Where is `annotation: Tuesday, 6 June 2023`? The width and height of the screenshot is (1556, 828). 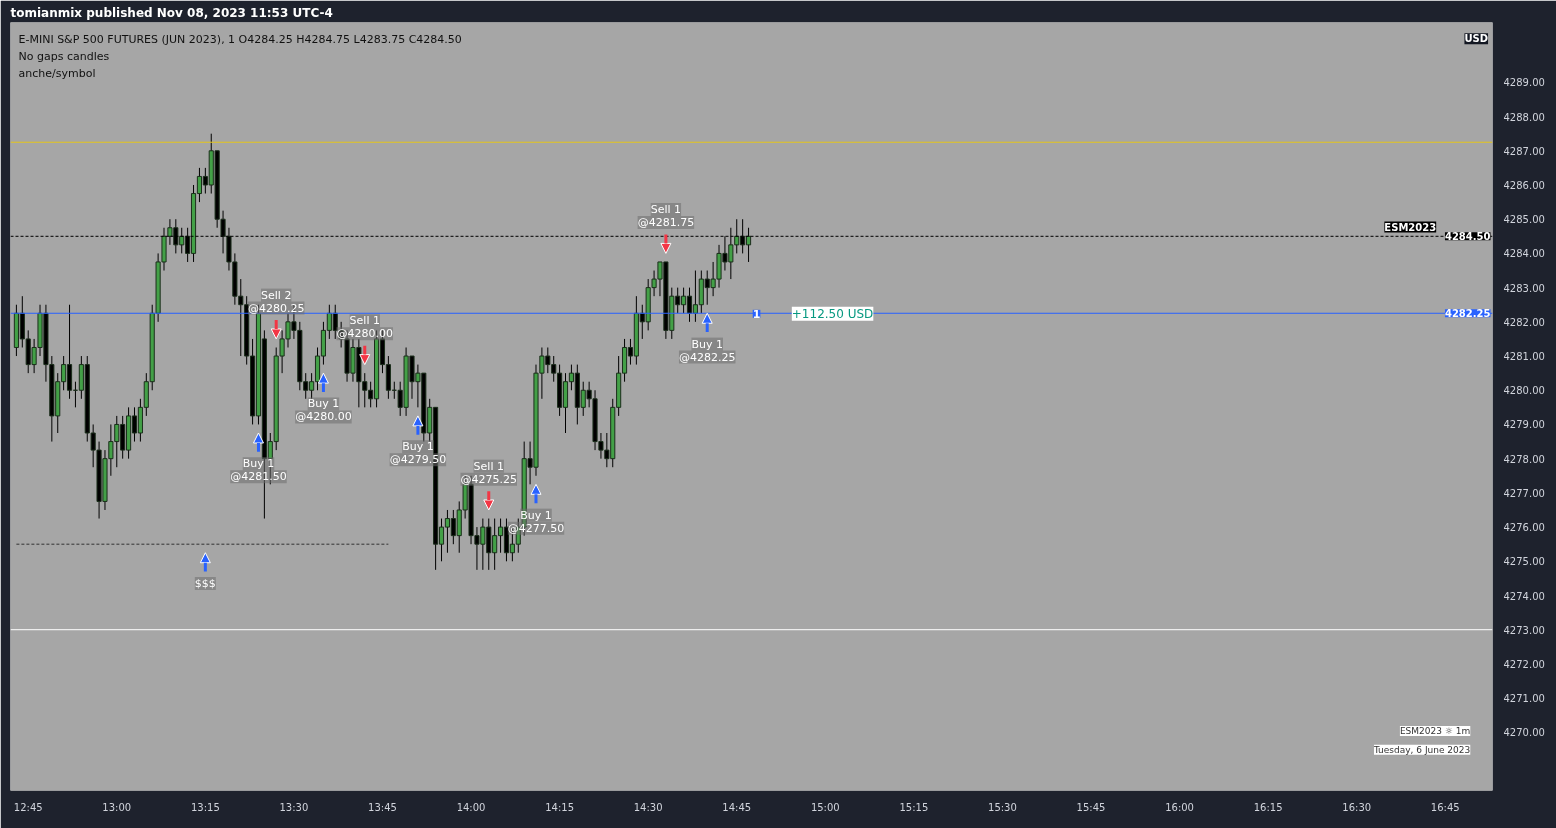
annotation: Tuesday, 6 June 2023 is located at coordinates (1421, 749).